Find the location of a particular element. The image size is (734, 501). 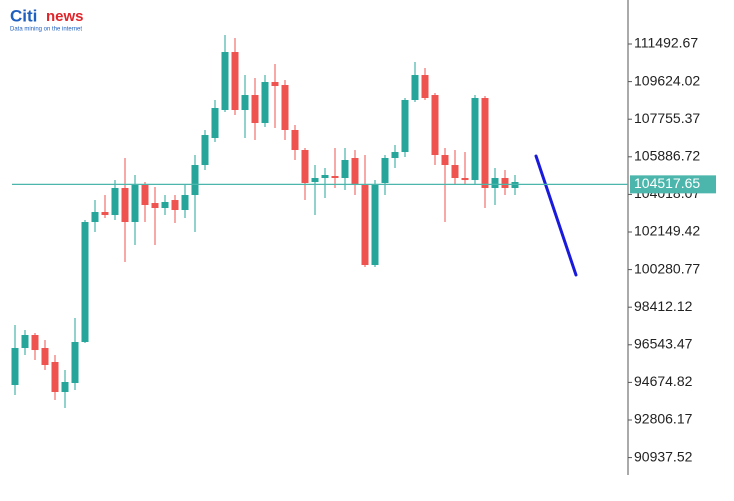

y-tick-label: 109624.02 is located at coordinates (667, 80).